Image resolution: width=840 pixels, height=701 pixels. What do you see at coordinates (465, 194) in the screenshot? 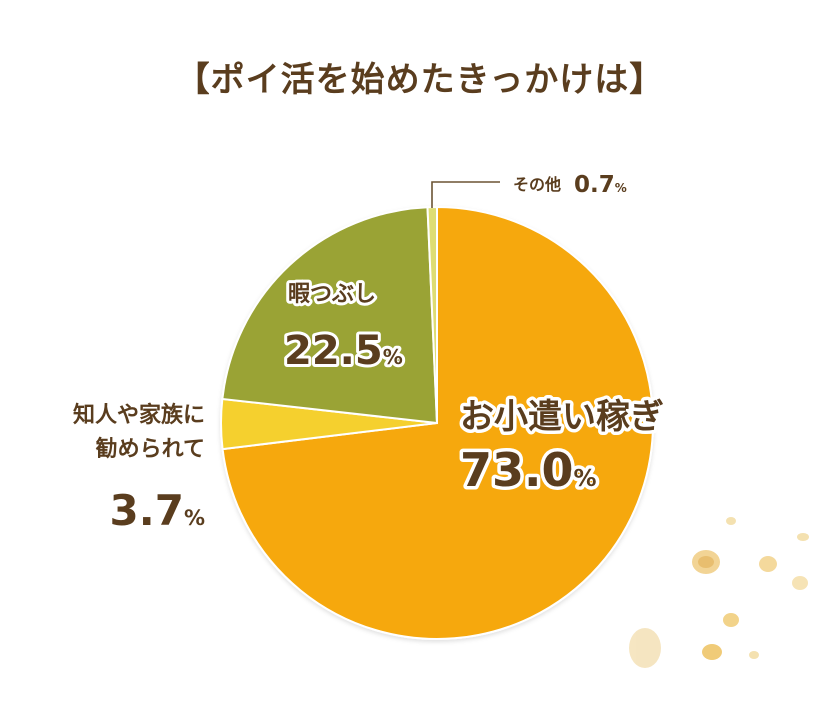
I see `other-leader-line` at bounding box center [465, 194].